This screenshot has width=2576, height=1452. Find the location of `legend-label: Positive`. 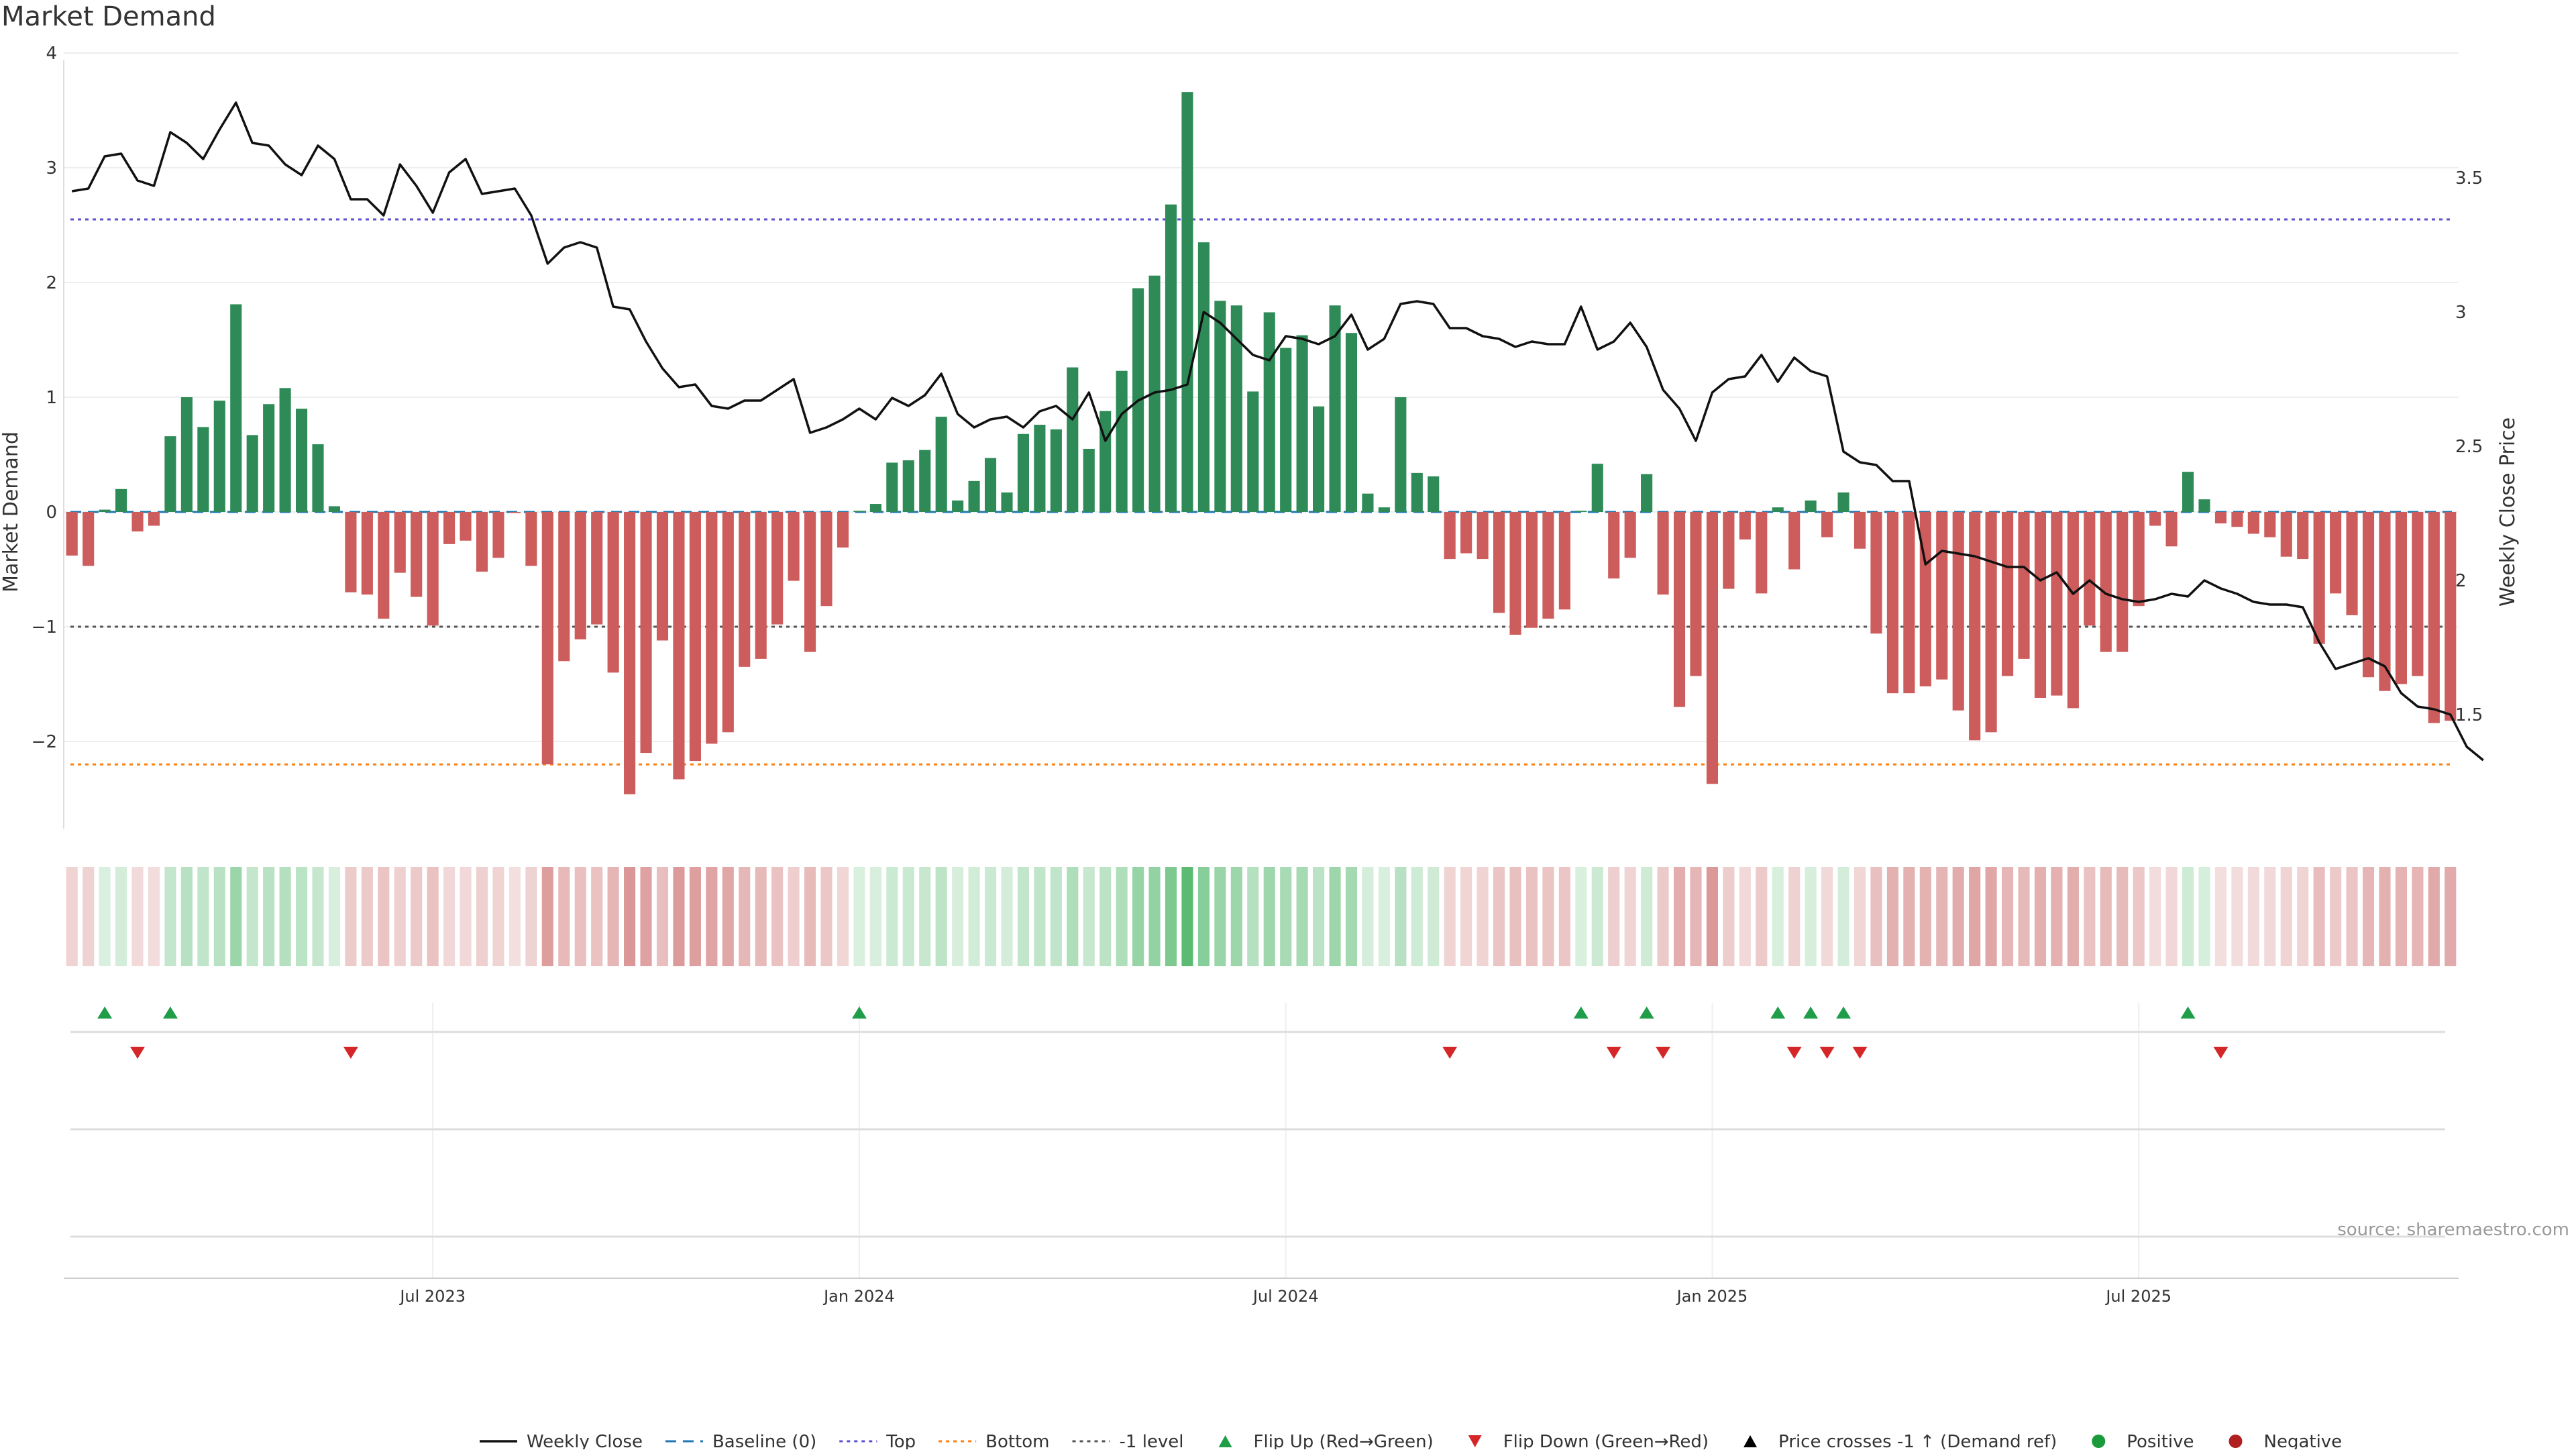

legend-label: Positive is located at coordinates (2160, 1440).